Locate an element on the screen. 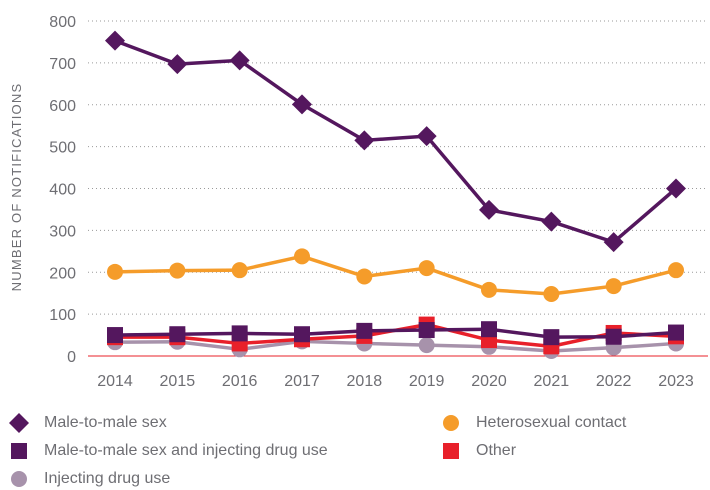 The height and width of the screenshot is (490, 710). x-tick-label: 2021 is located at coordinates (552, 381).